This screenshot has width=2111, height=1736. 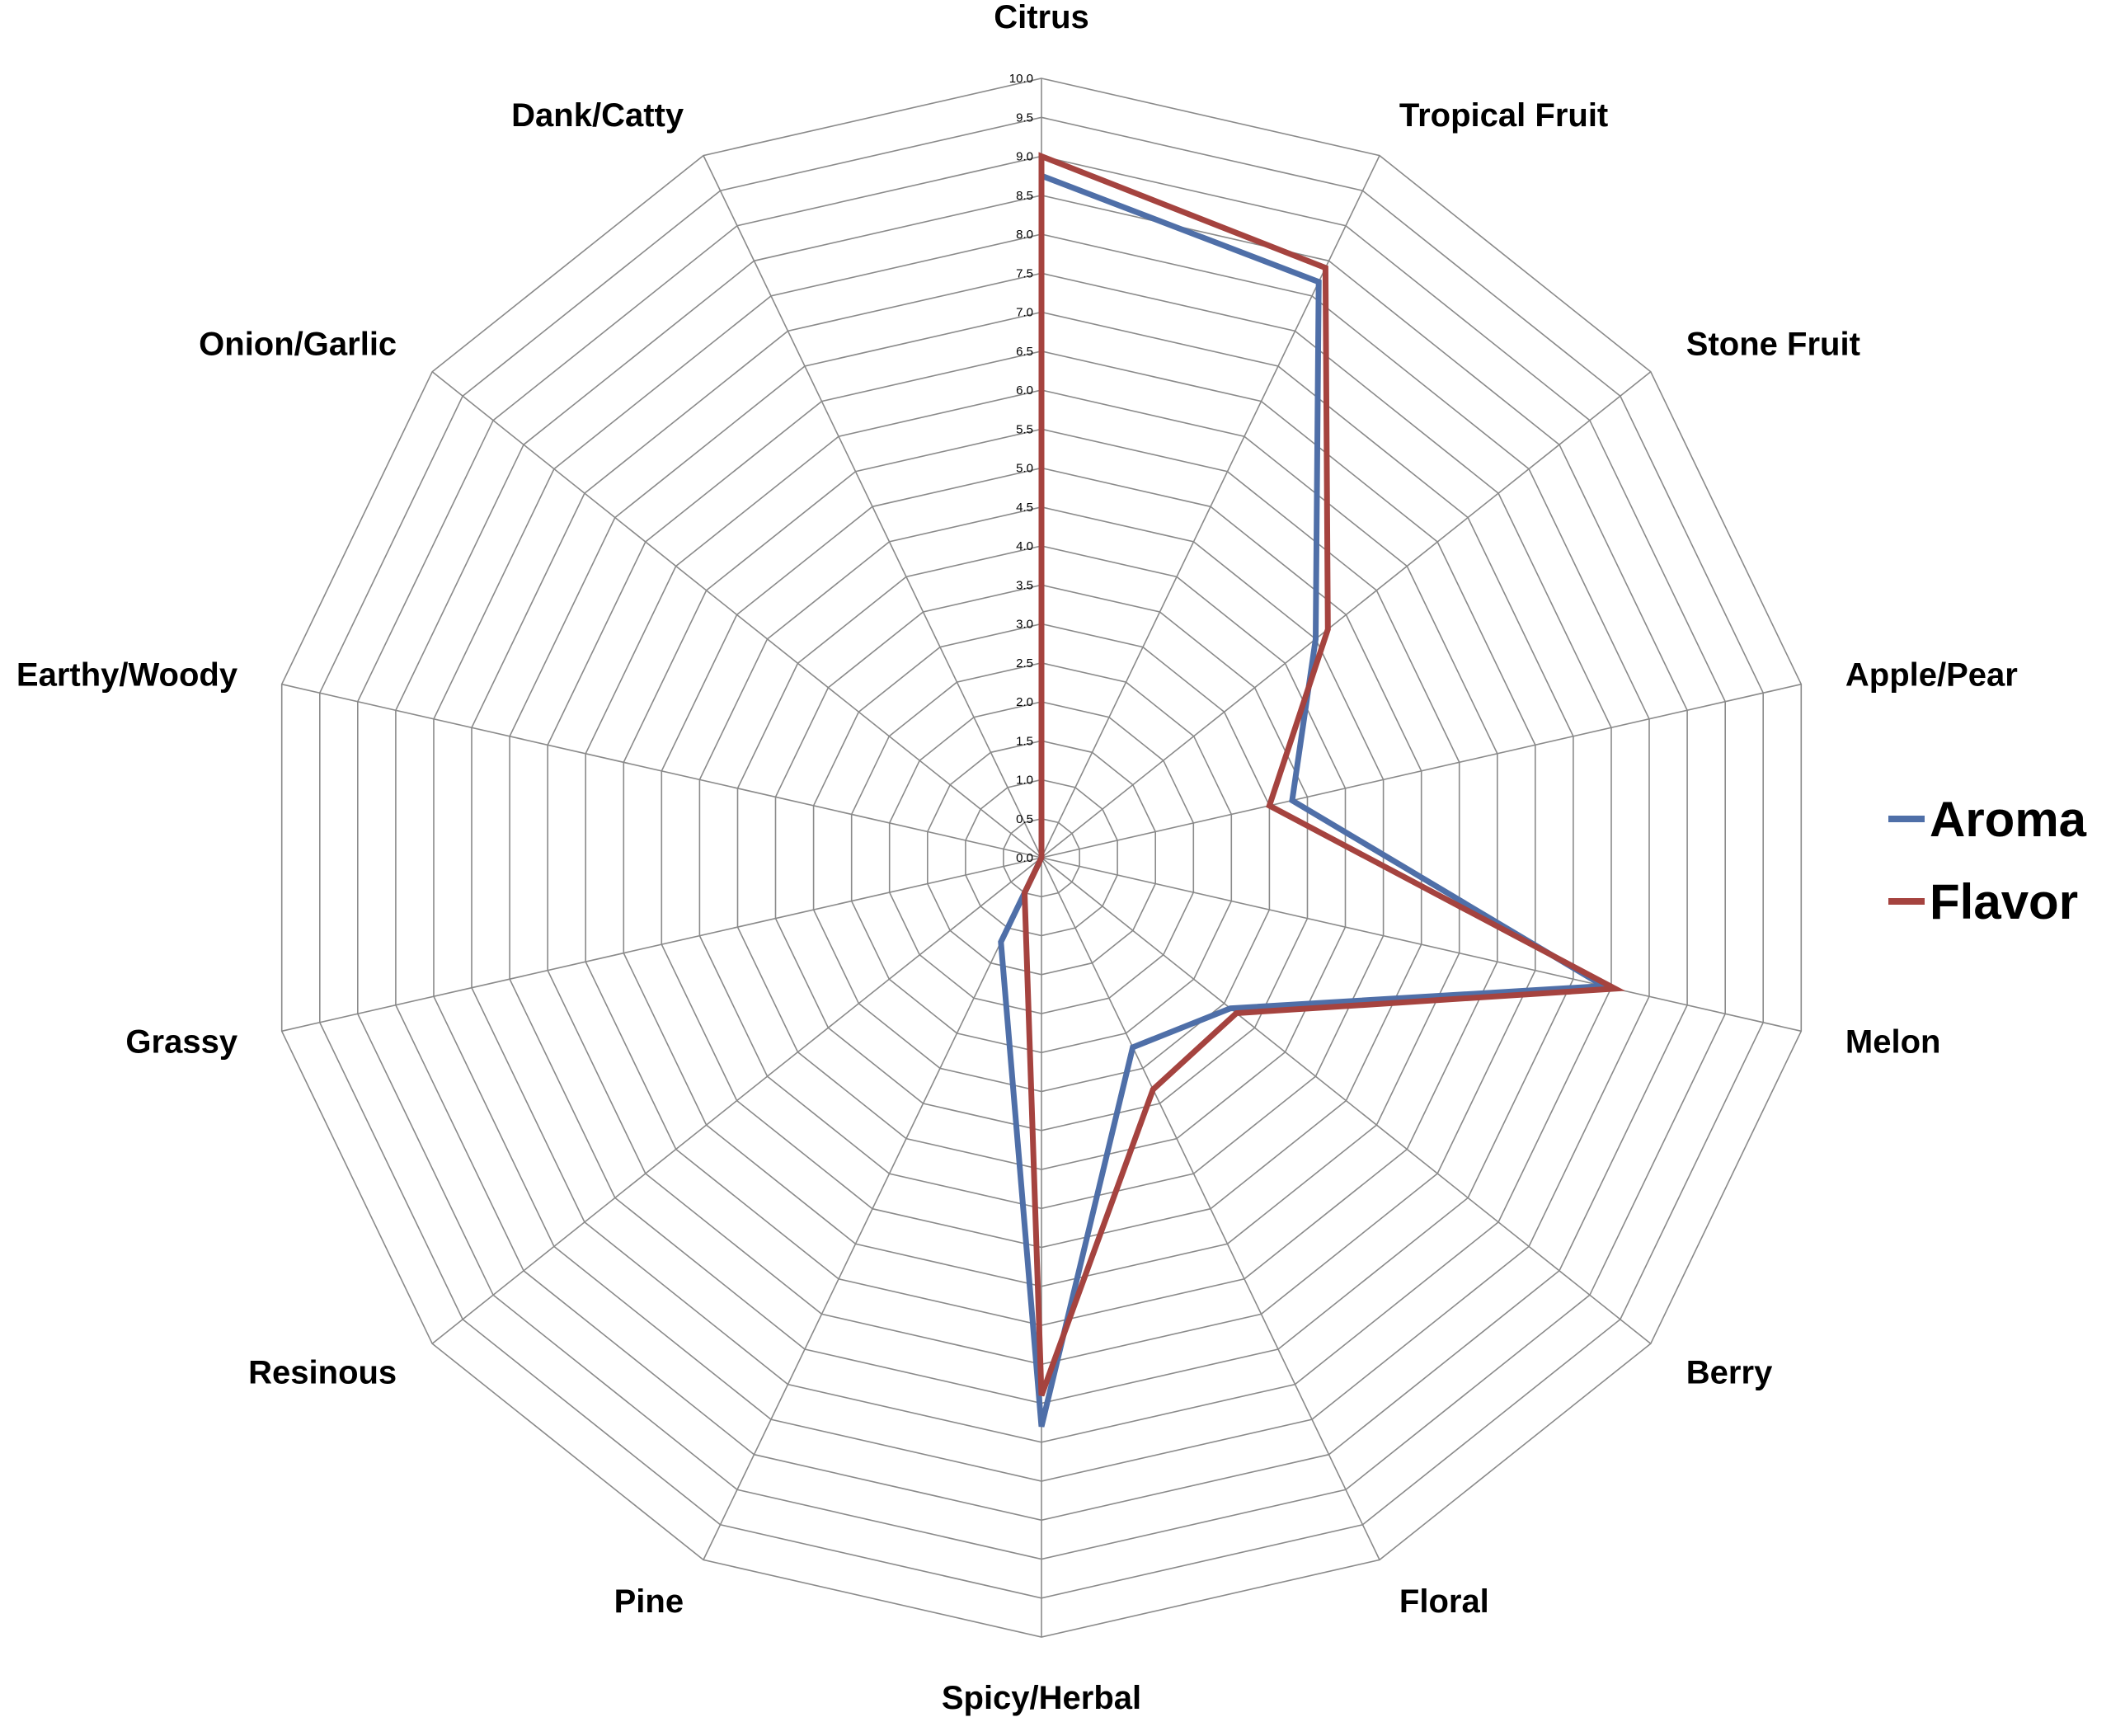 What do you see at coordinates (1504, 115) in the screenshot?
I see `category-label: Tropical Fruit` at bounding box center [1504, 115].